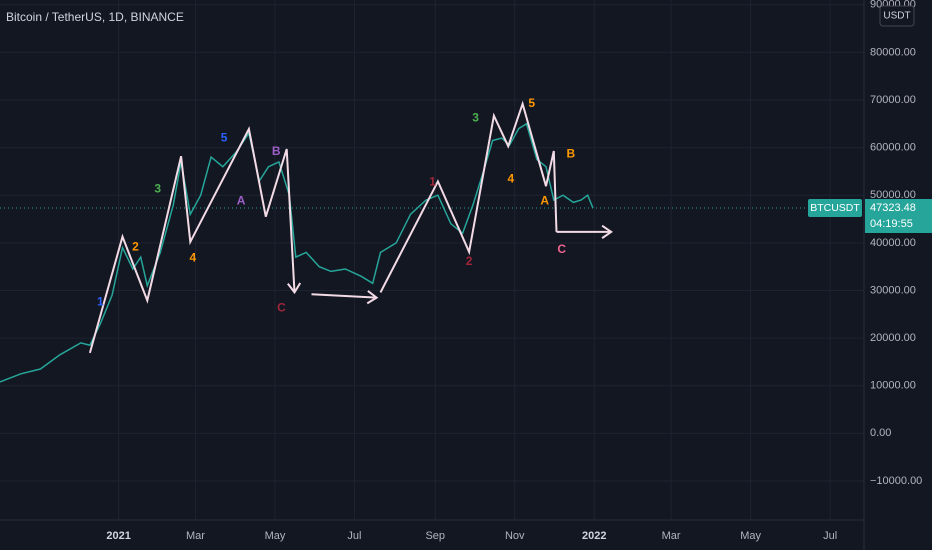  Describe the element at coordinates (893, 148) in the screenshot. I see `y-tick-label: 60000.00` at that location.